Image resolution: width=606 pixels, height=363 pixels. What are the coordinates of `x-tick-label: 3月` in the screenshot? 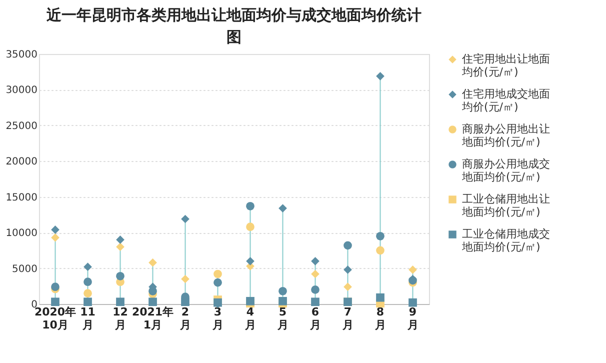 It's located at (217, 319).